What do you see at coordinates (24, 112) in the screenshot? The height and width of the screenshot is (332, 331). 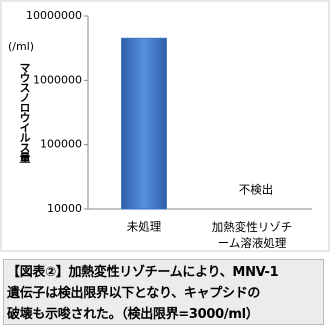 I see `y-axis-label: マウスノロウイルス量` at bounding box center [24, 112].